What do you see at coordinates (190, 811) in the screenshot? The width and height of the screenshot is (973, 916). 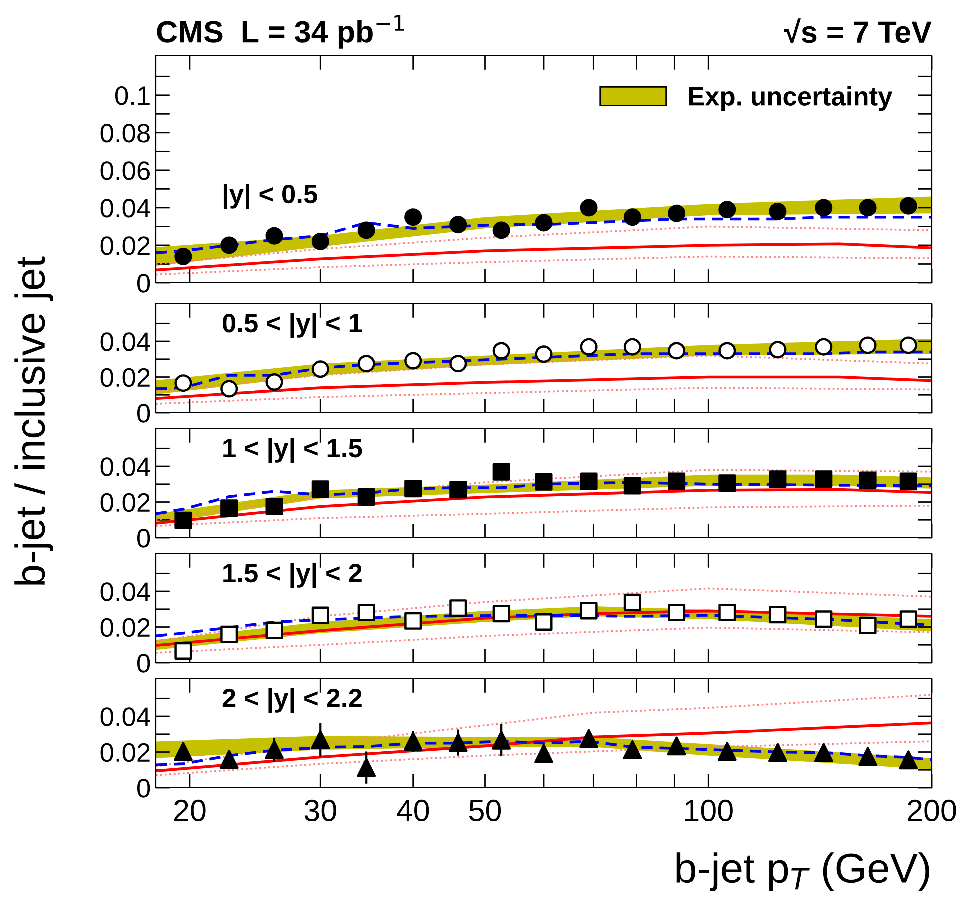 I see `x-tick-label: 20` at bounding box center [190, 811].